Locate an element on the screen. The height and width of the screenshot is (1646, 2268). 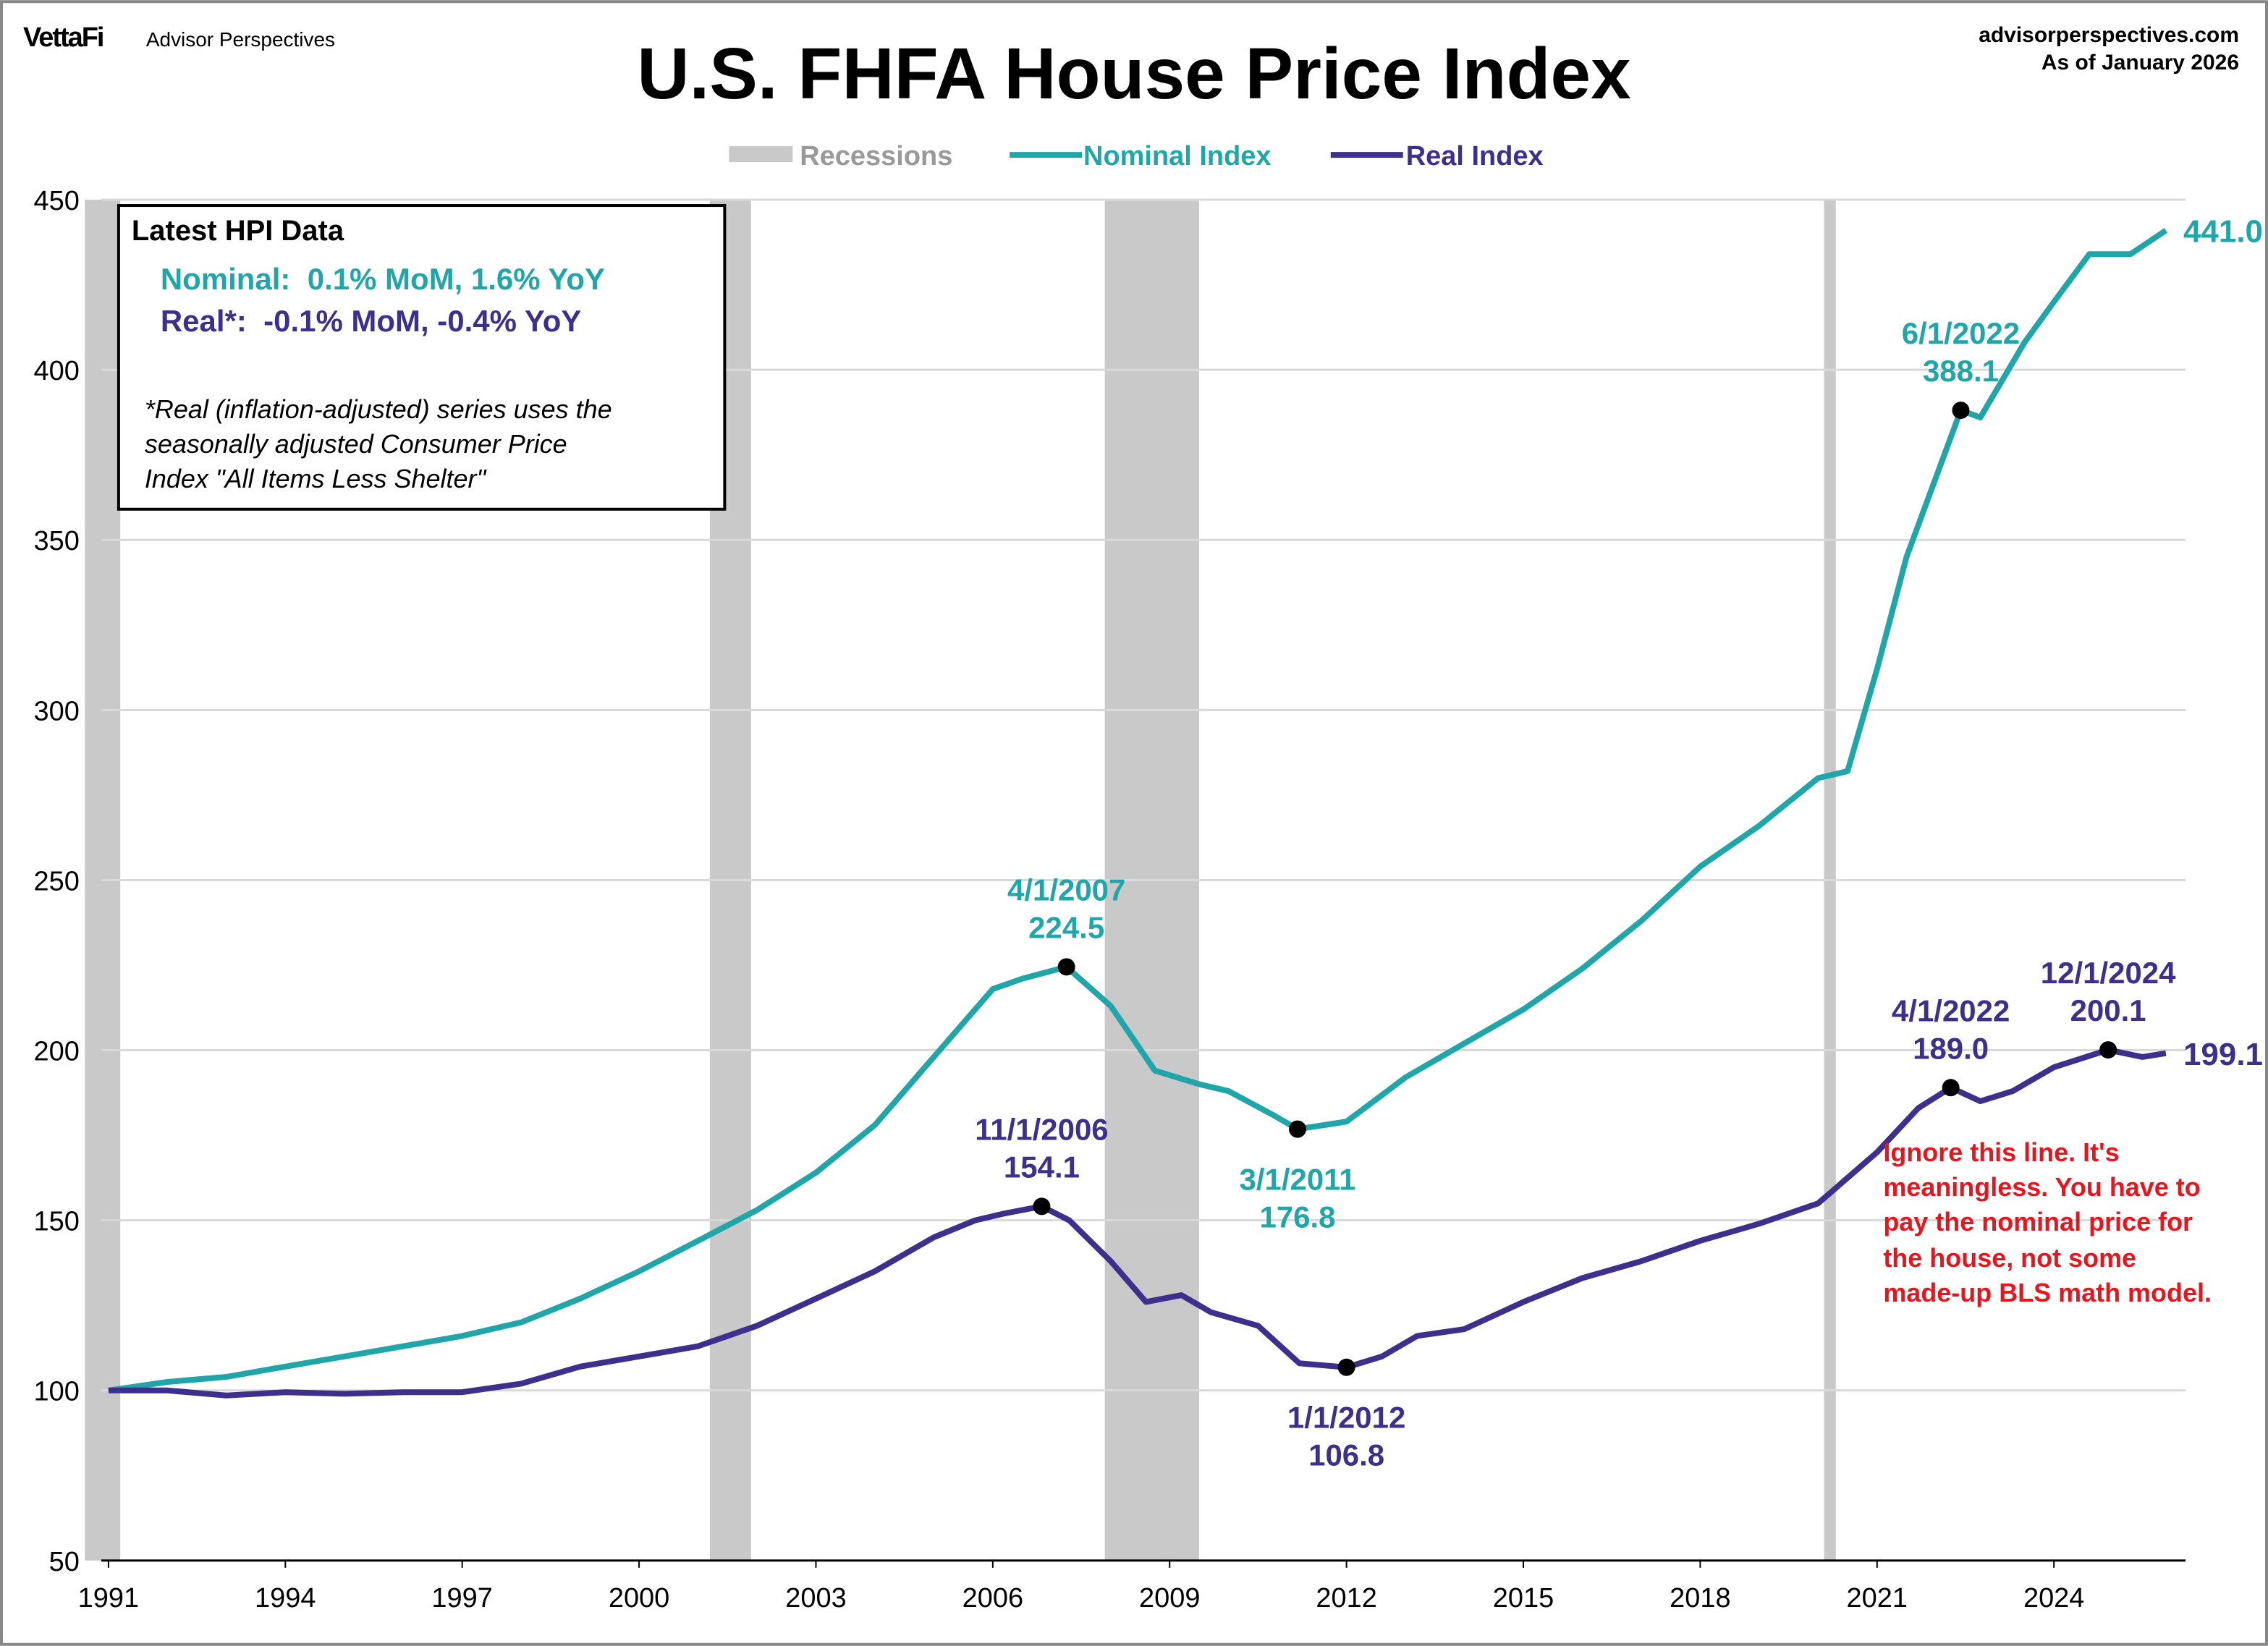
annotation-value: 154.1 is located at coordinates (1042, 1167).